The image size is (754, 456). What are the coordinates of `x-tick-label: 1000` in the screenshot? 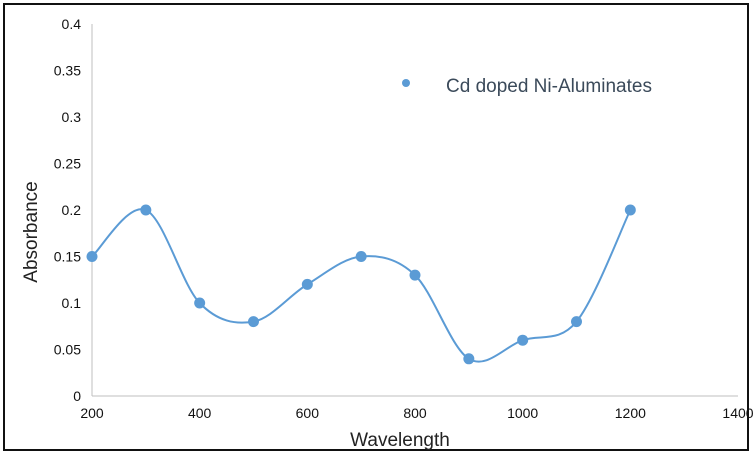 It's located at (522, 413).